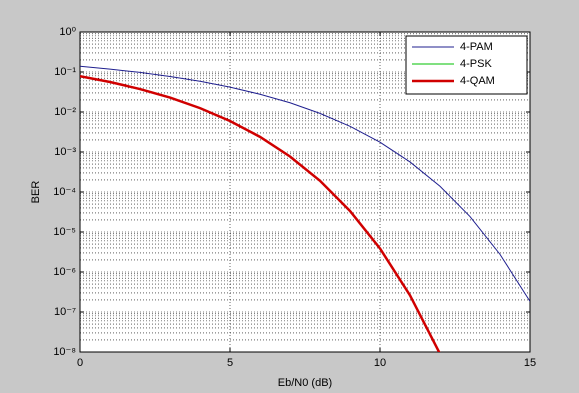 The image size is (579, 393). What do you see at coordinates (36, 192) in the screenshot?
I see `y-axis-label: BER` at bounding box center [36, 192].